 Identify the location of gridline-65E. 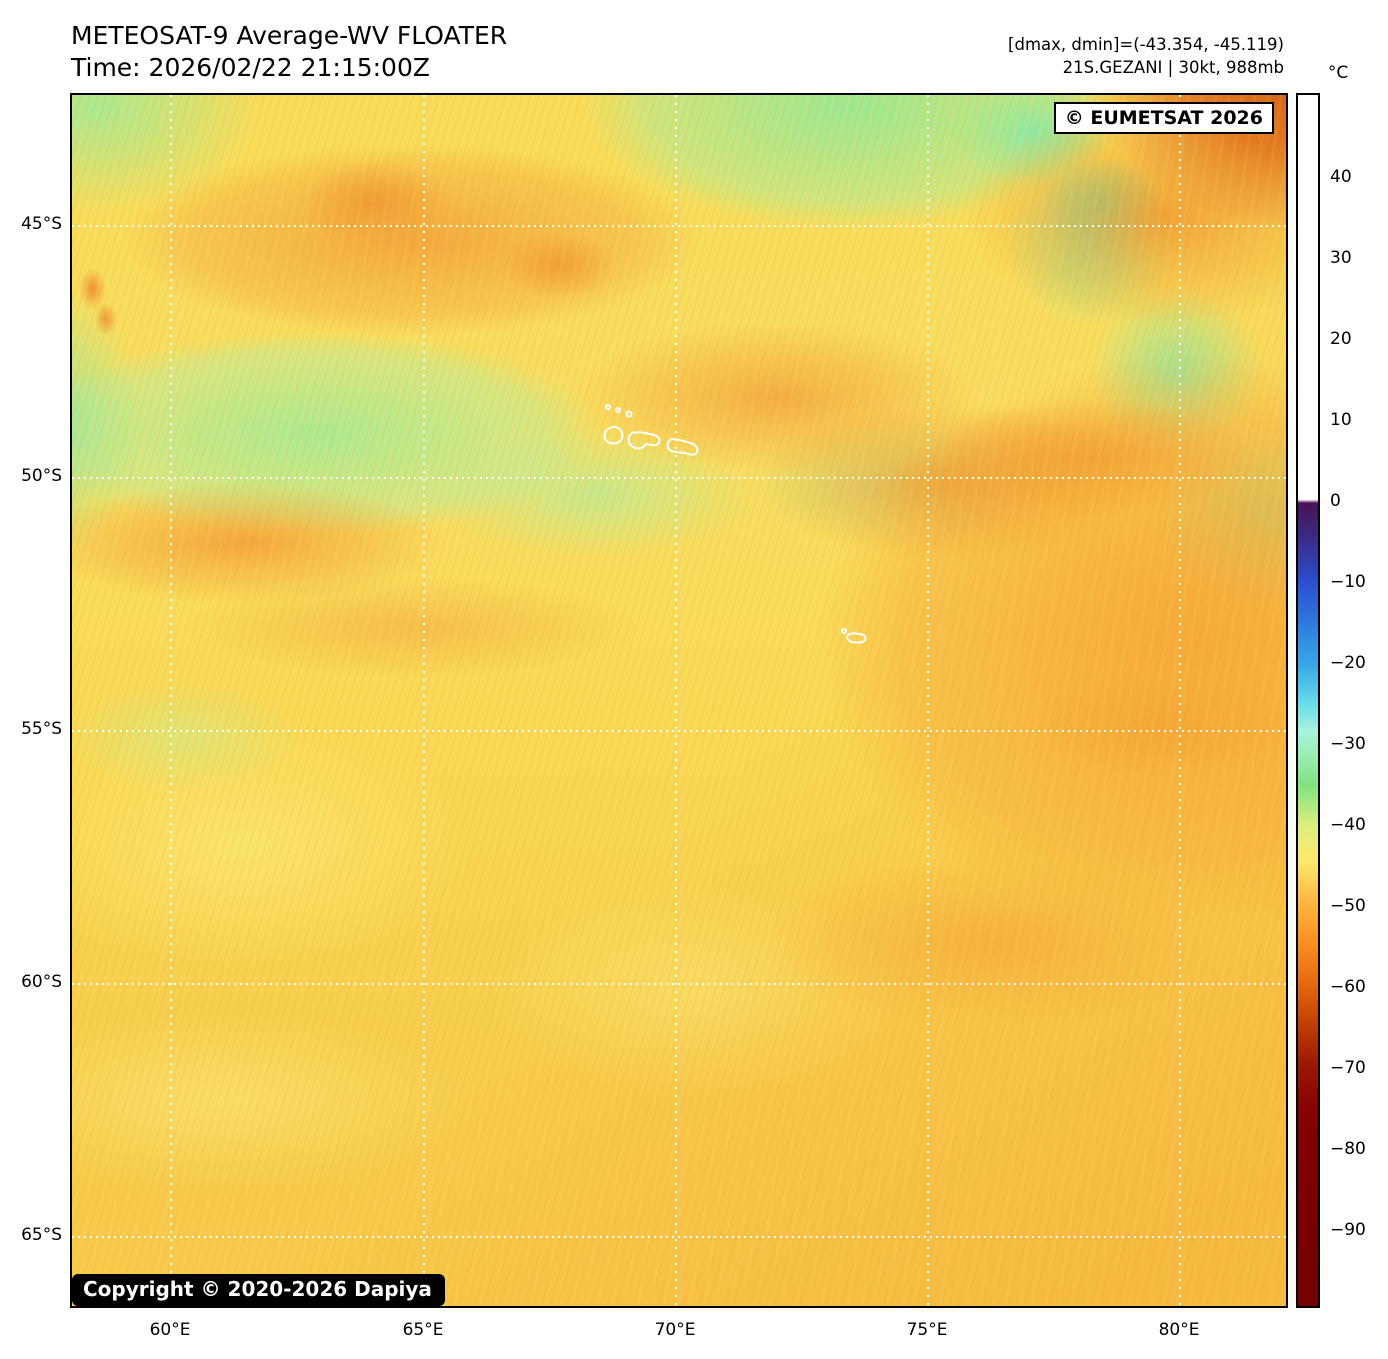
(424, 700).